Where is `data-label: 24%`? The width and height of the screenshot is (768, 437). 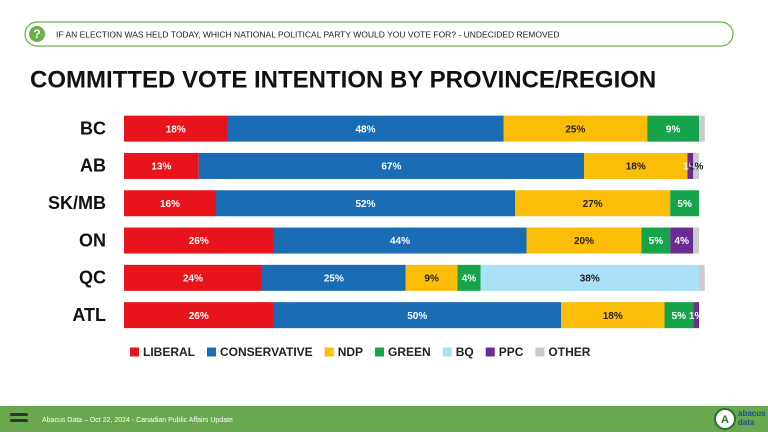
data-label: 24% is located at coordinates (193, 278).